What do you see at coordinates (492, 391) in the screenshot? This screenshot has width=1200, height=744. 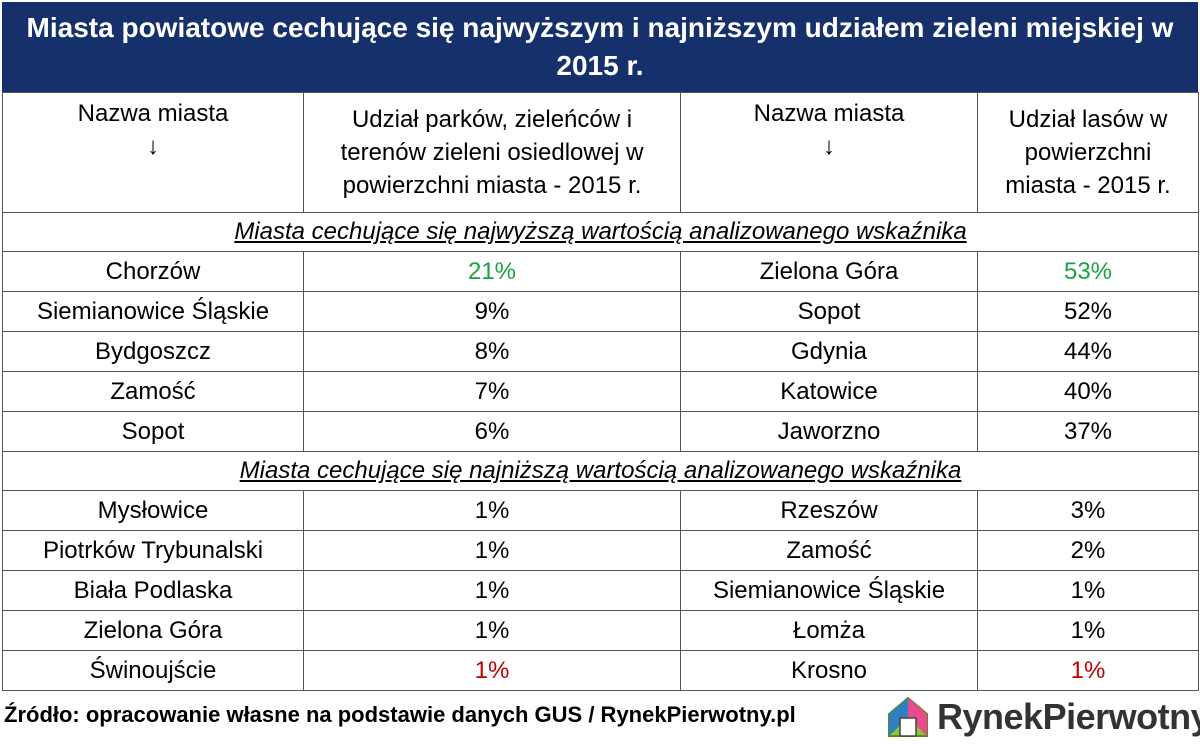 I see `parks-share-value: 7%` at bounding box center [492, 391].